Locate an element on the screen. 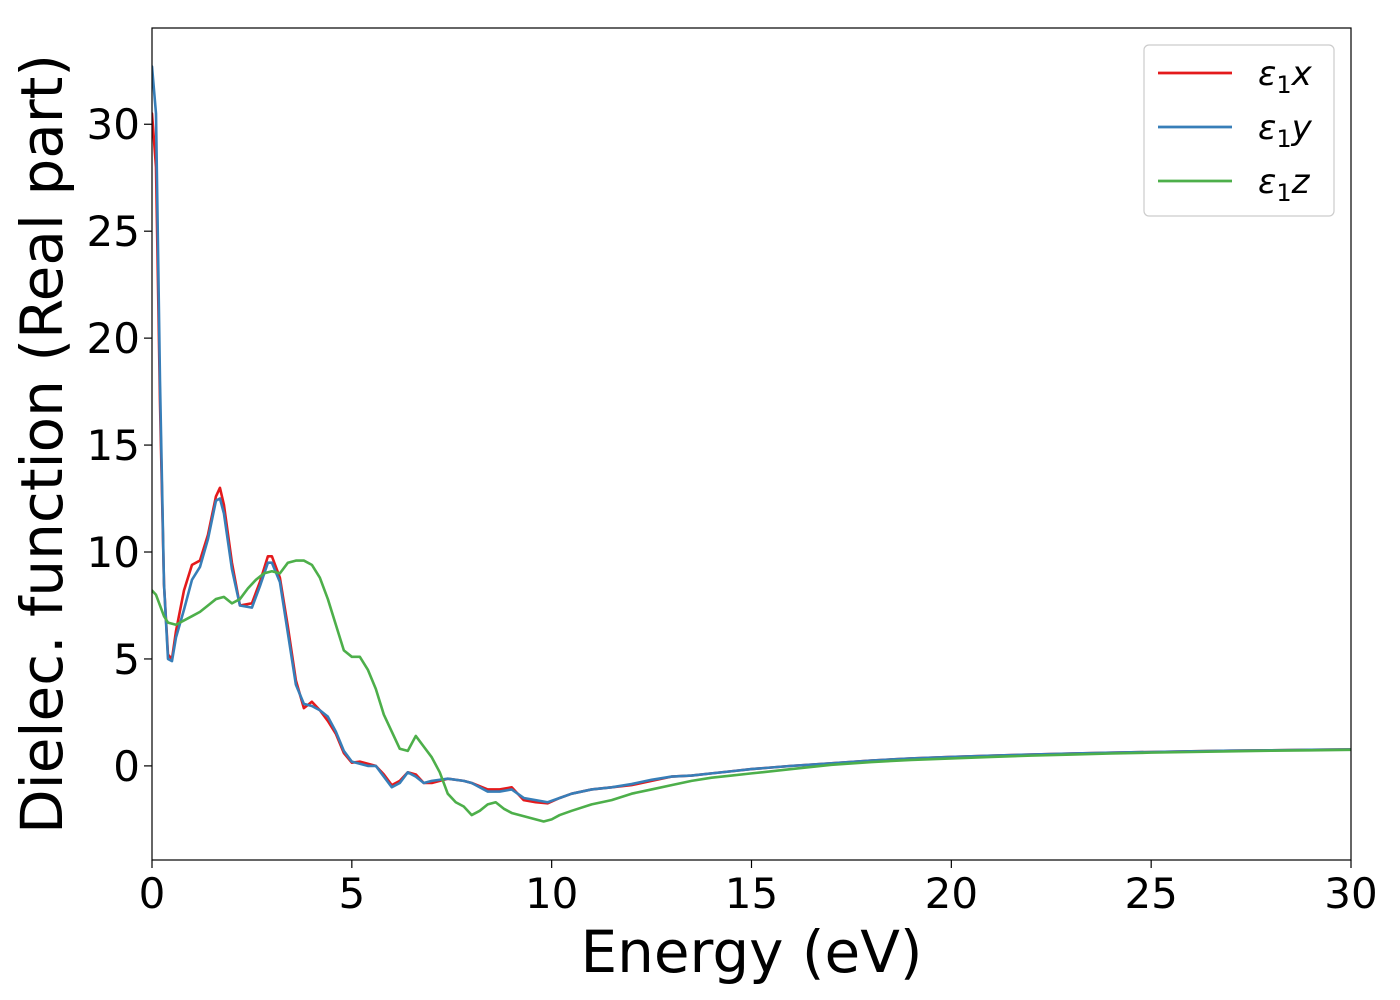 This screenshot has height=1000, width=1400. y-axis-label: Dielec. function (Real part) is located at coordinates (42, 444).